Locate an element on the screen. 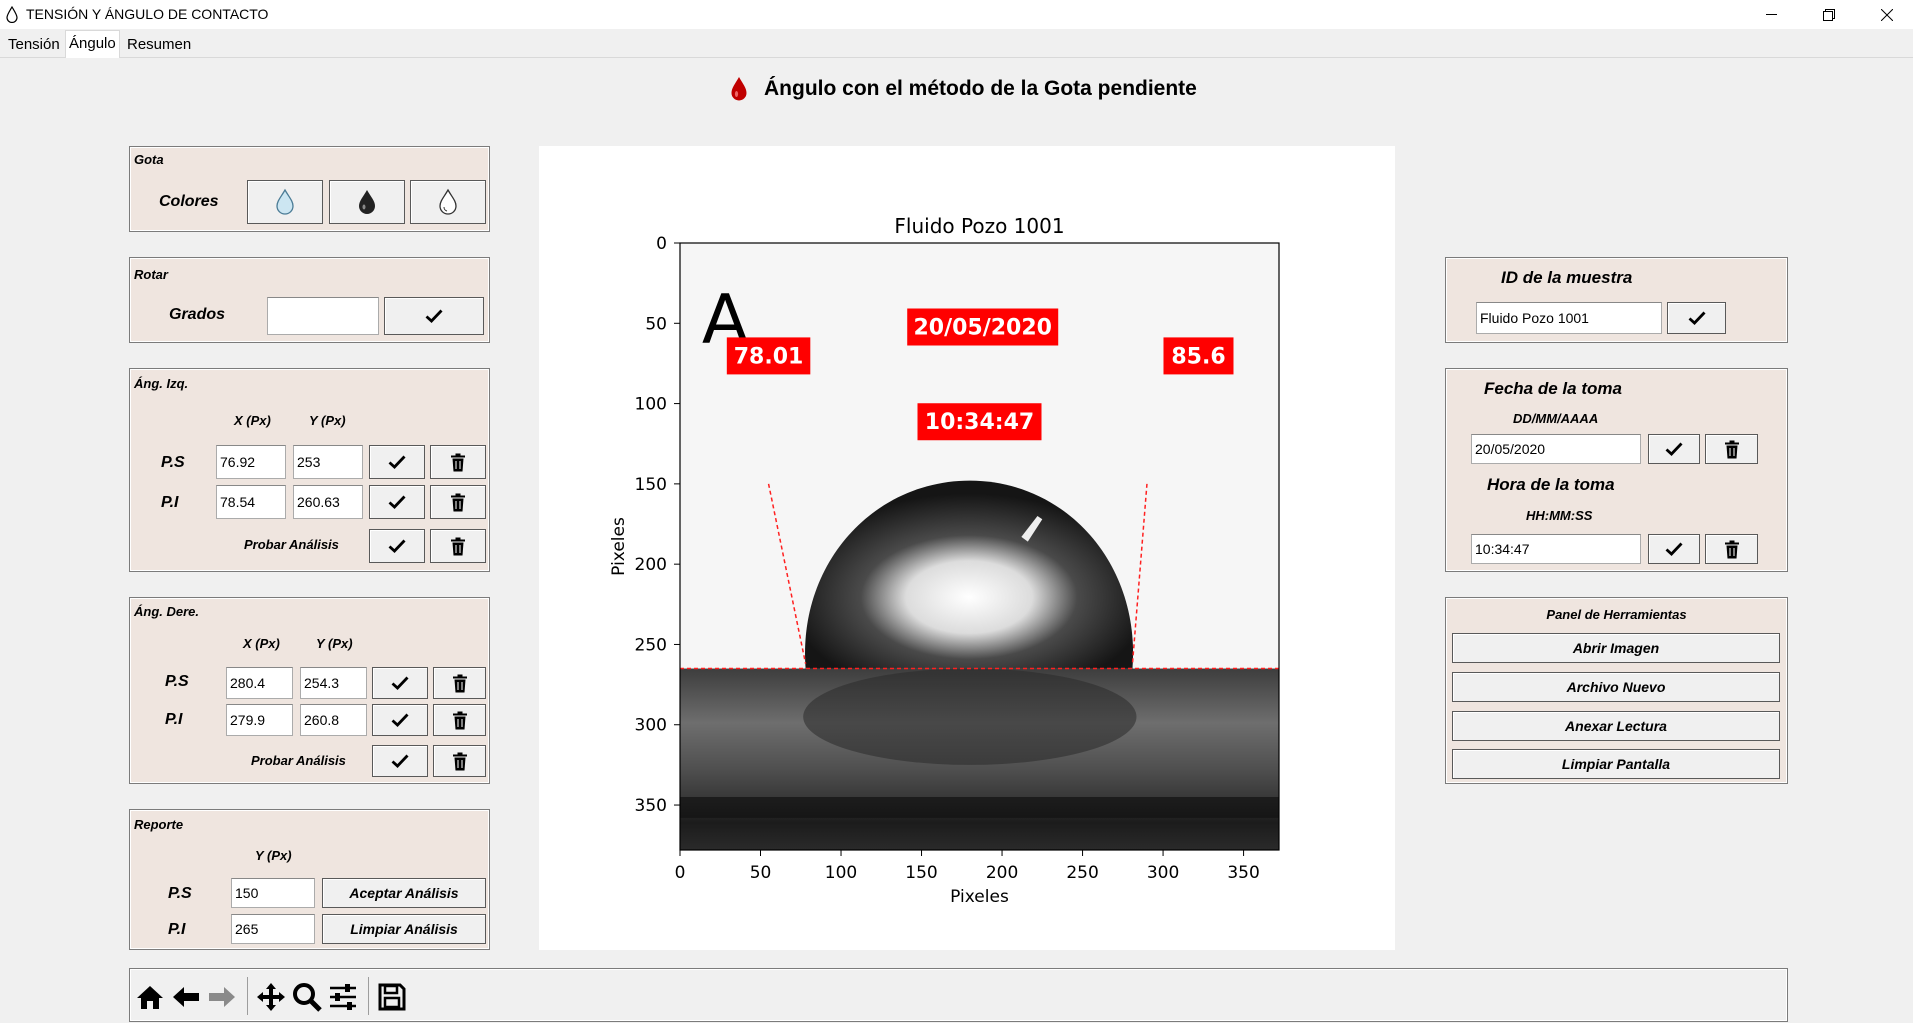  archivo-nuevo-button: Archivo Nuevo is located at coordinates (1616, 687).